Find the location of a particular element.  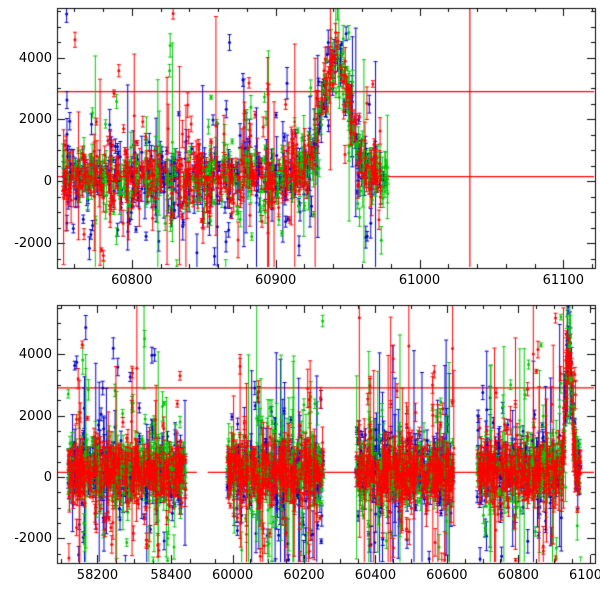

x-tick-label: 60400 is located at coordinates (375, 575).